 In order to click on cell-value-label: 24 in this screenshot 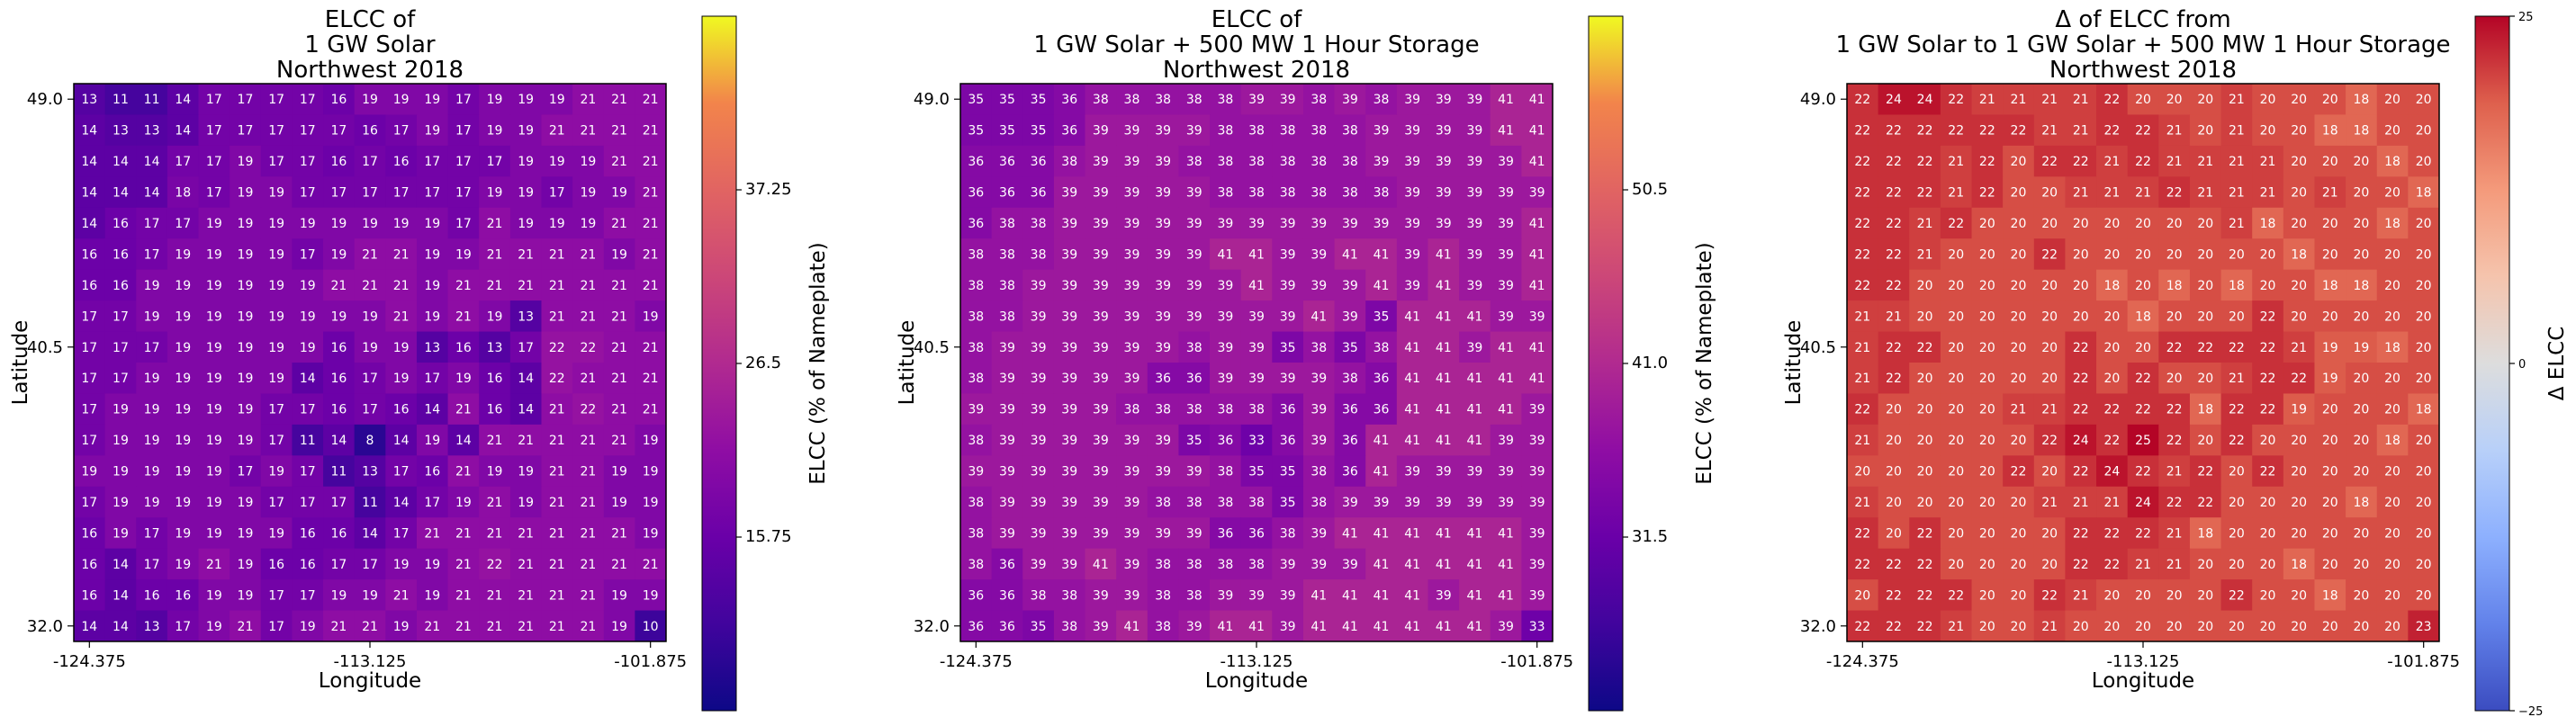, I will do `click(1925, 100)`.